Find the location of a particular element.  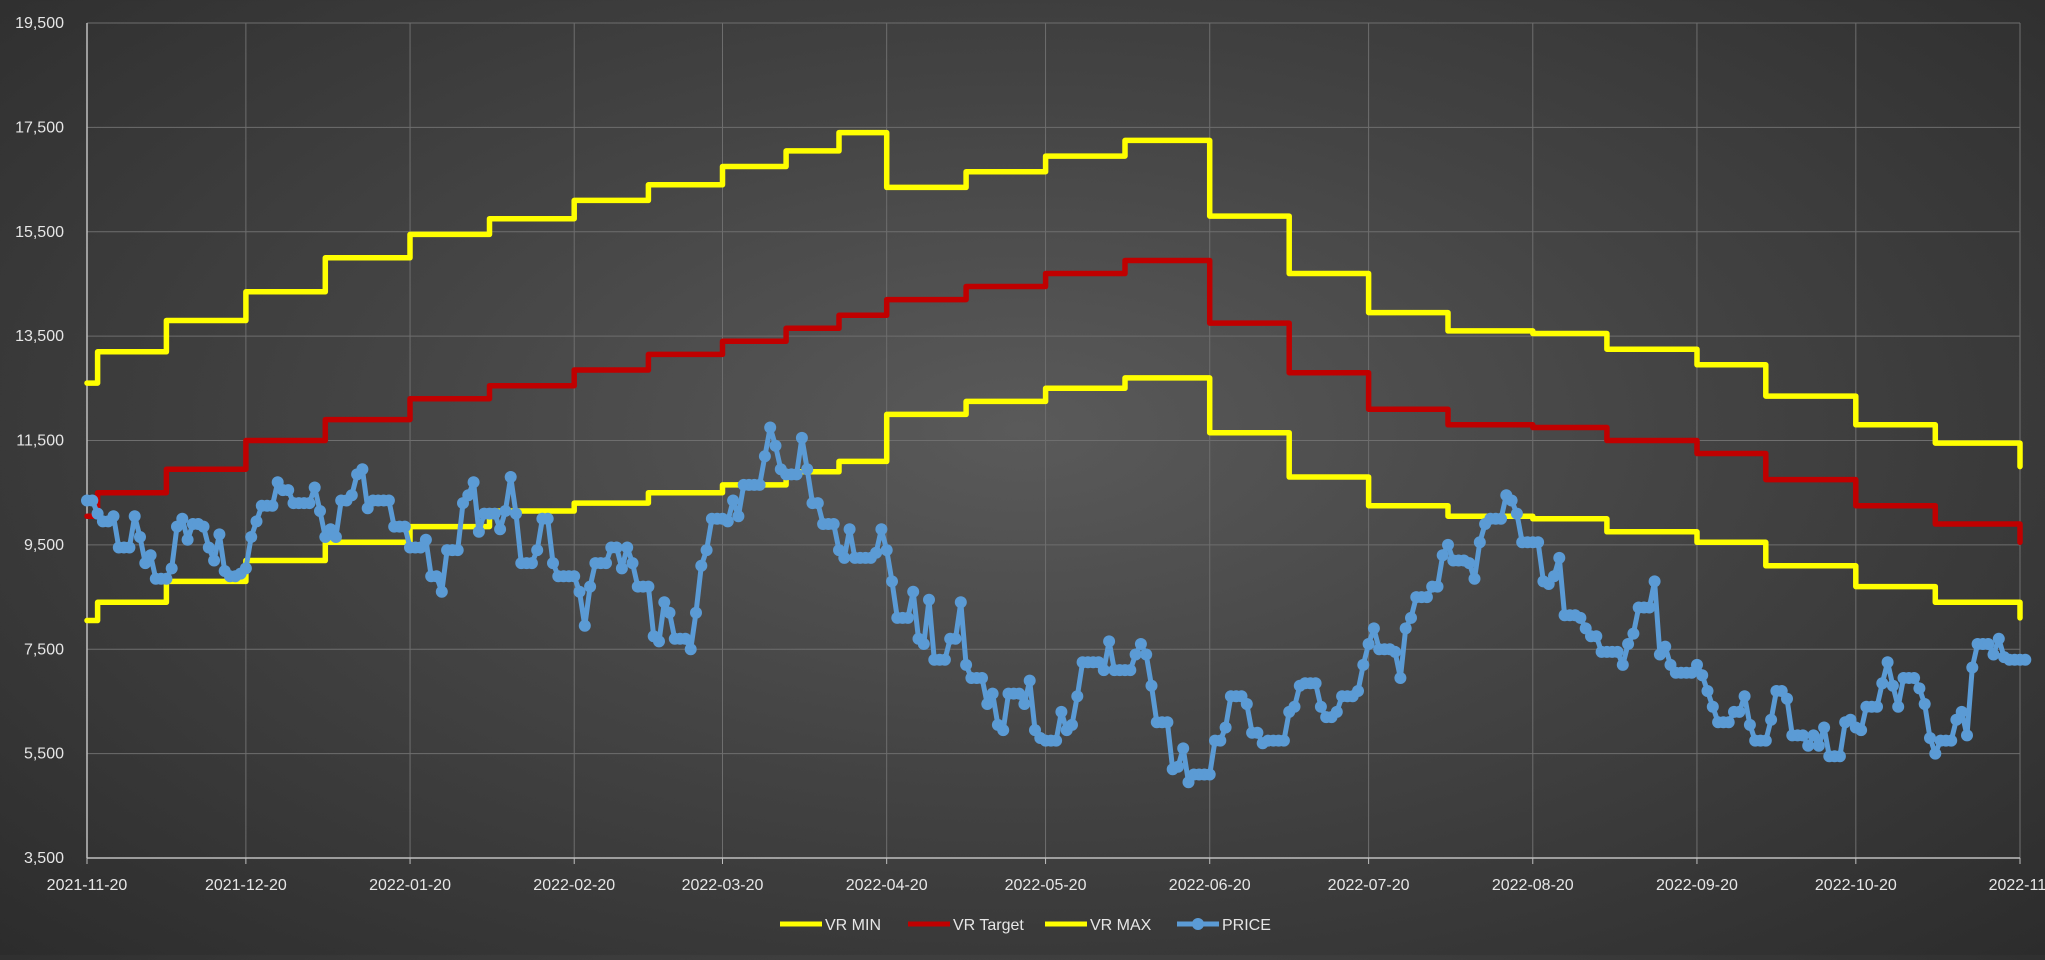

legend-label-vr-target: VR Target is located at coordinates (988, 925).